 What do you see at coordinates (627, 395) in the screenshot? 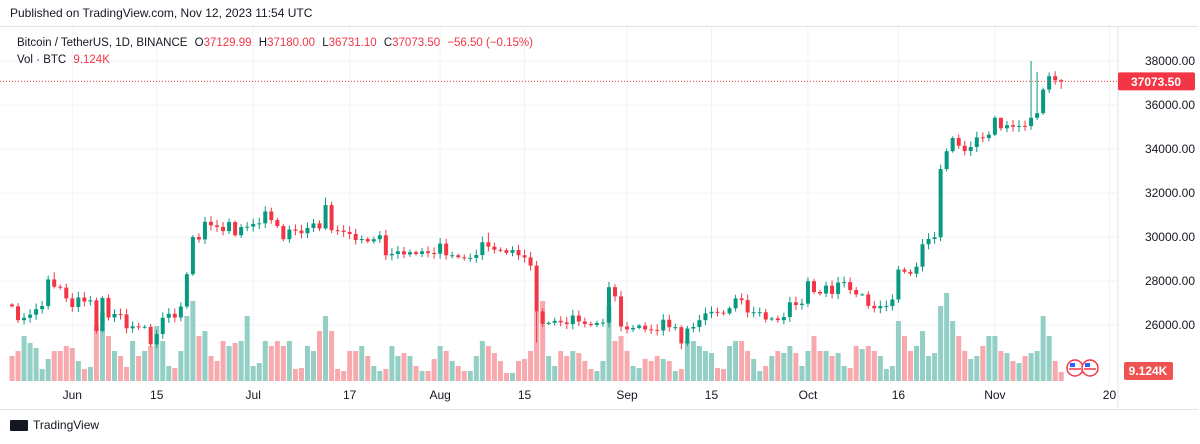
I see `time-axis-label: Sep` at bounding box center [627, 395].